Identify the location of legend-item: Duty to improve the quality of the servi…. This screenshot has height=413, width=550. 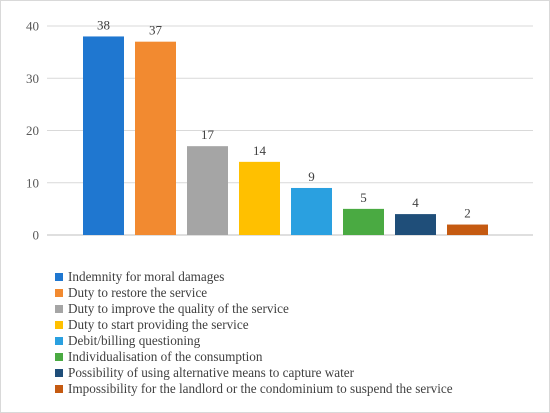
(254, 309).